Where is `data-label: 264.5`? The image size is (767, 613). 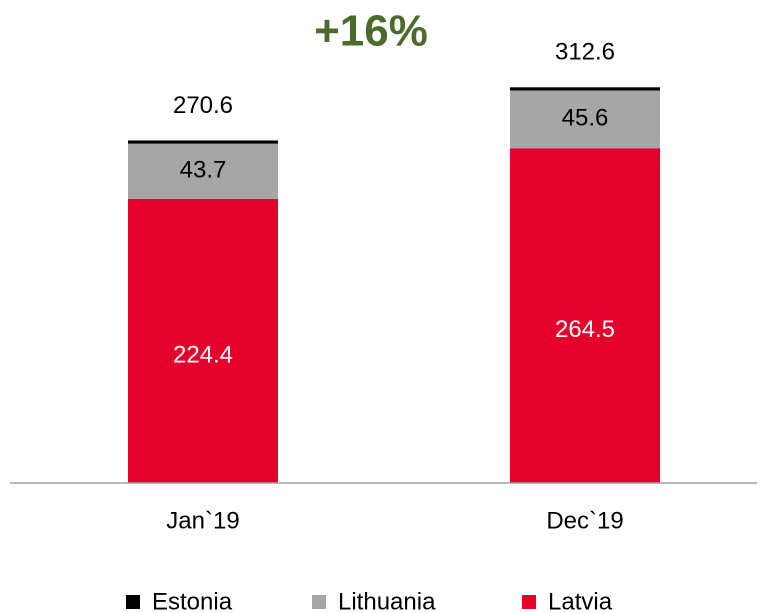
data-label: 264.5 is located at coordinates (585, 329).